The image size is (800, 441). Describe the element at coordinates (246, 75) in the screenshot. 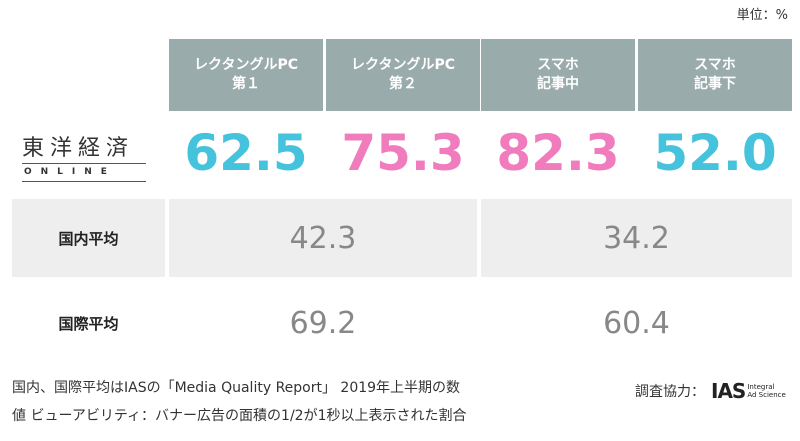

I see `column-header-pc-1: レクタングルPC 第１` at that location.